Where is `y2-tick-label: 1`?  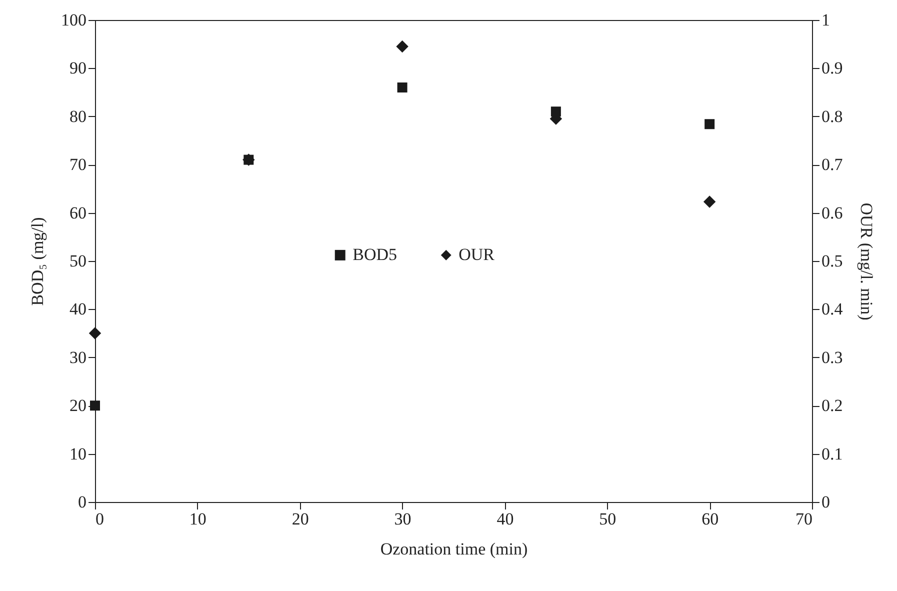
y2-tick-label: 1 is located at coordinates (826, 20).